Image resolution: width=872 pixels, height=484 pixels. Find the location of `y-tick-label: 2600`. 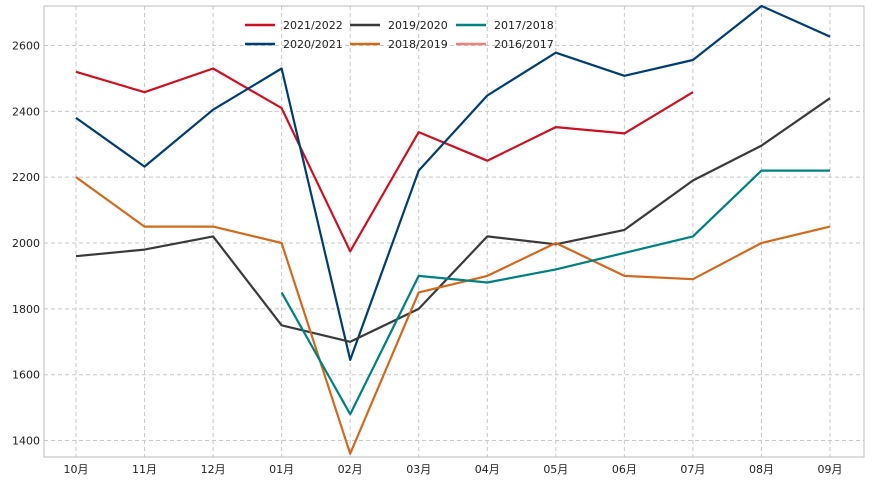

y-tick-label: 2600 is located at coordinates (26, 46).